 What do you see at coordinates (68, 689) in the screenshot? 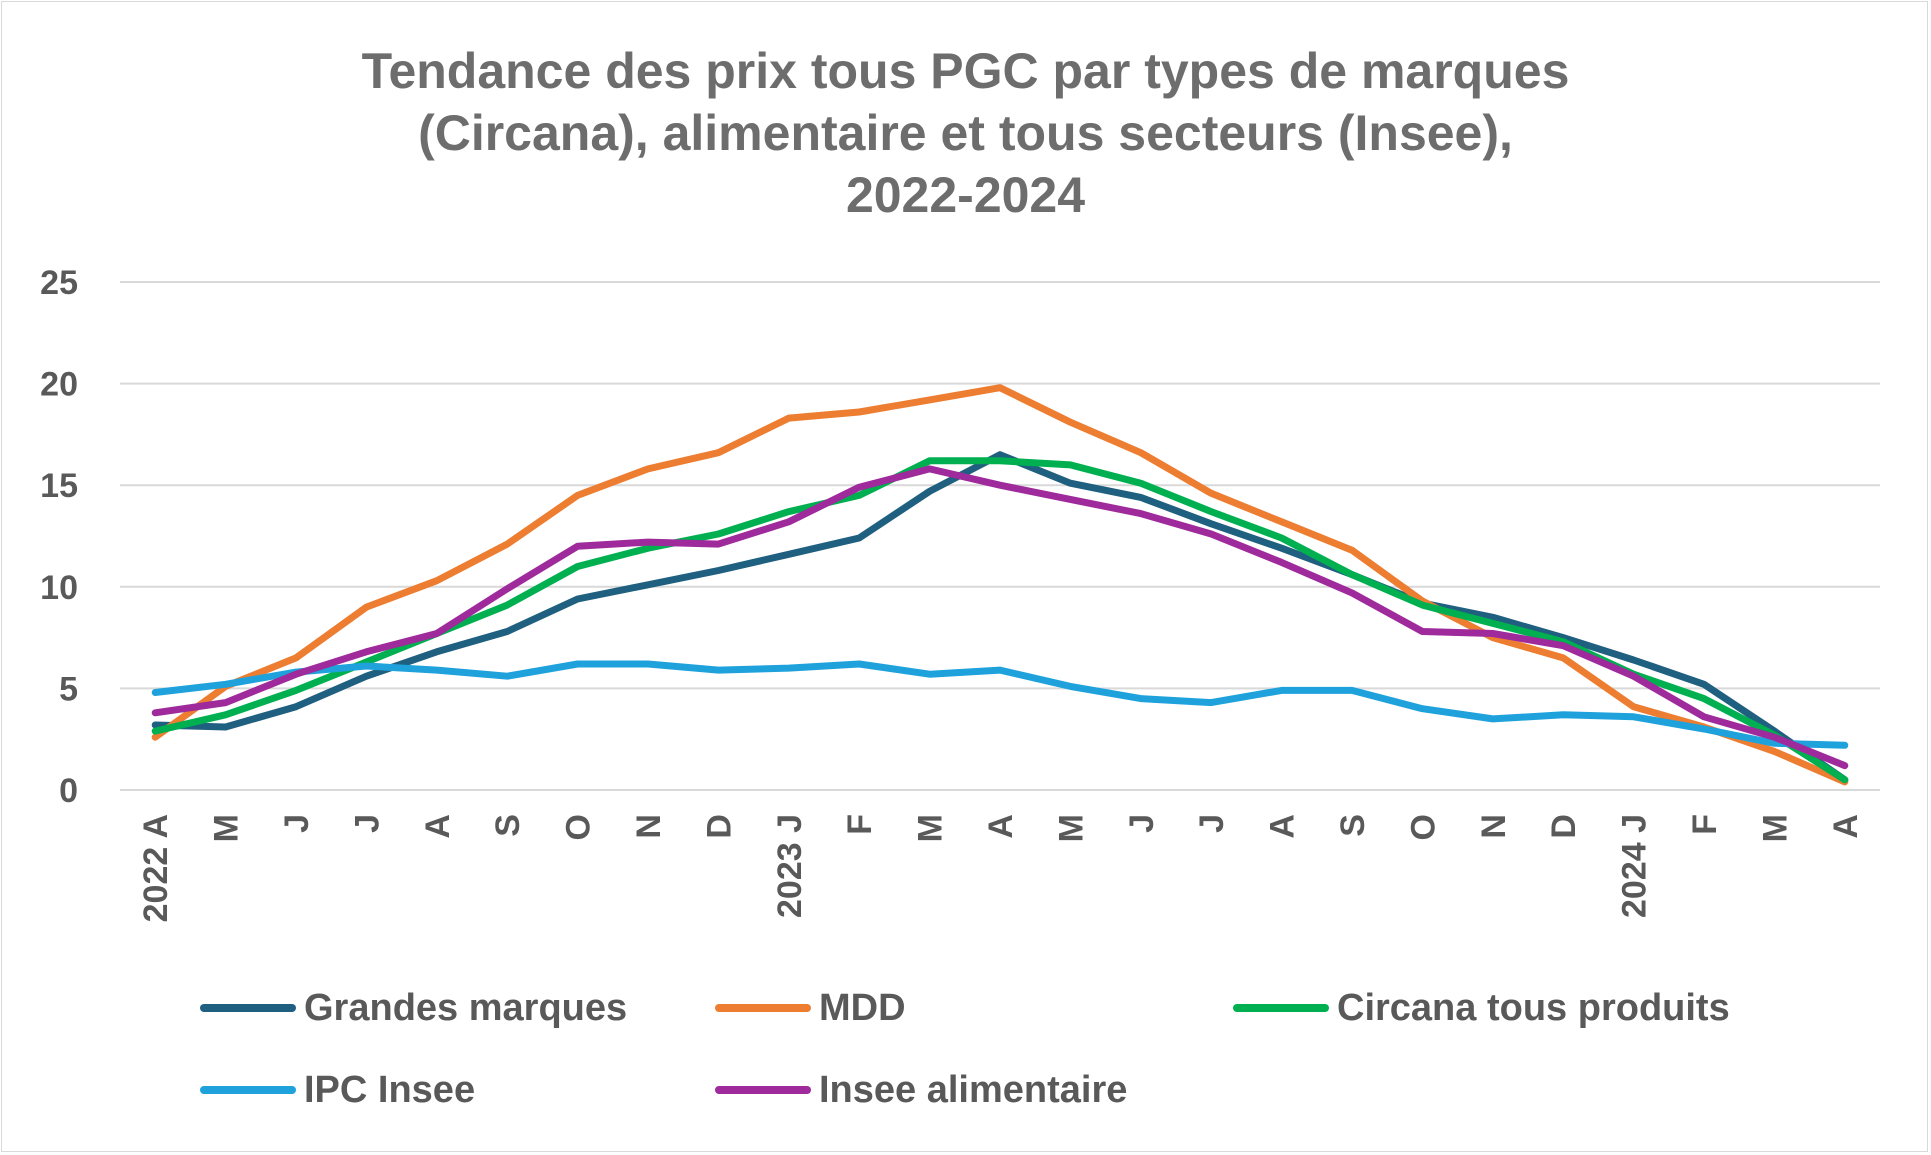
I see `y-tick-label: 5` at bounding box center [68, 689].